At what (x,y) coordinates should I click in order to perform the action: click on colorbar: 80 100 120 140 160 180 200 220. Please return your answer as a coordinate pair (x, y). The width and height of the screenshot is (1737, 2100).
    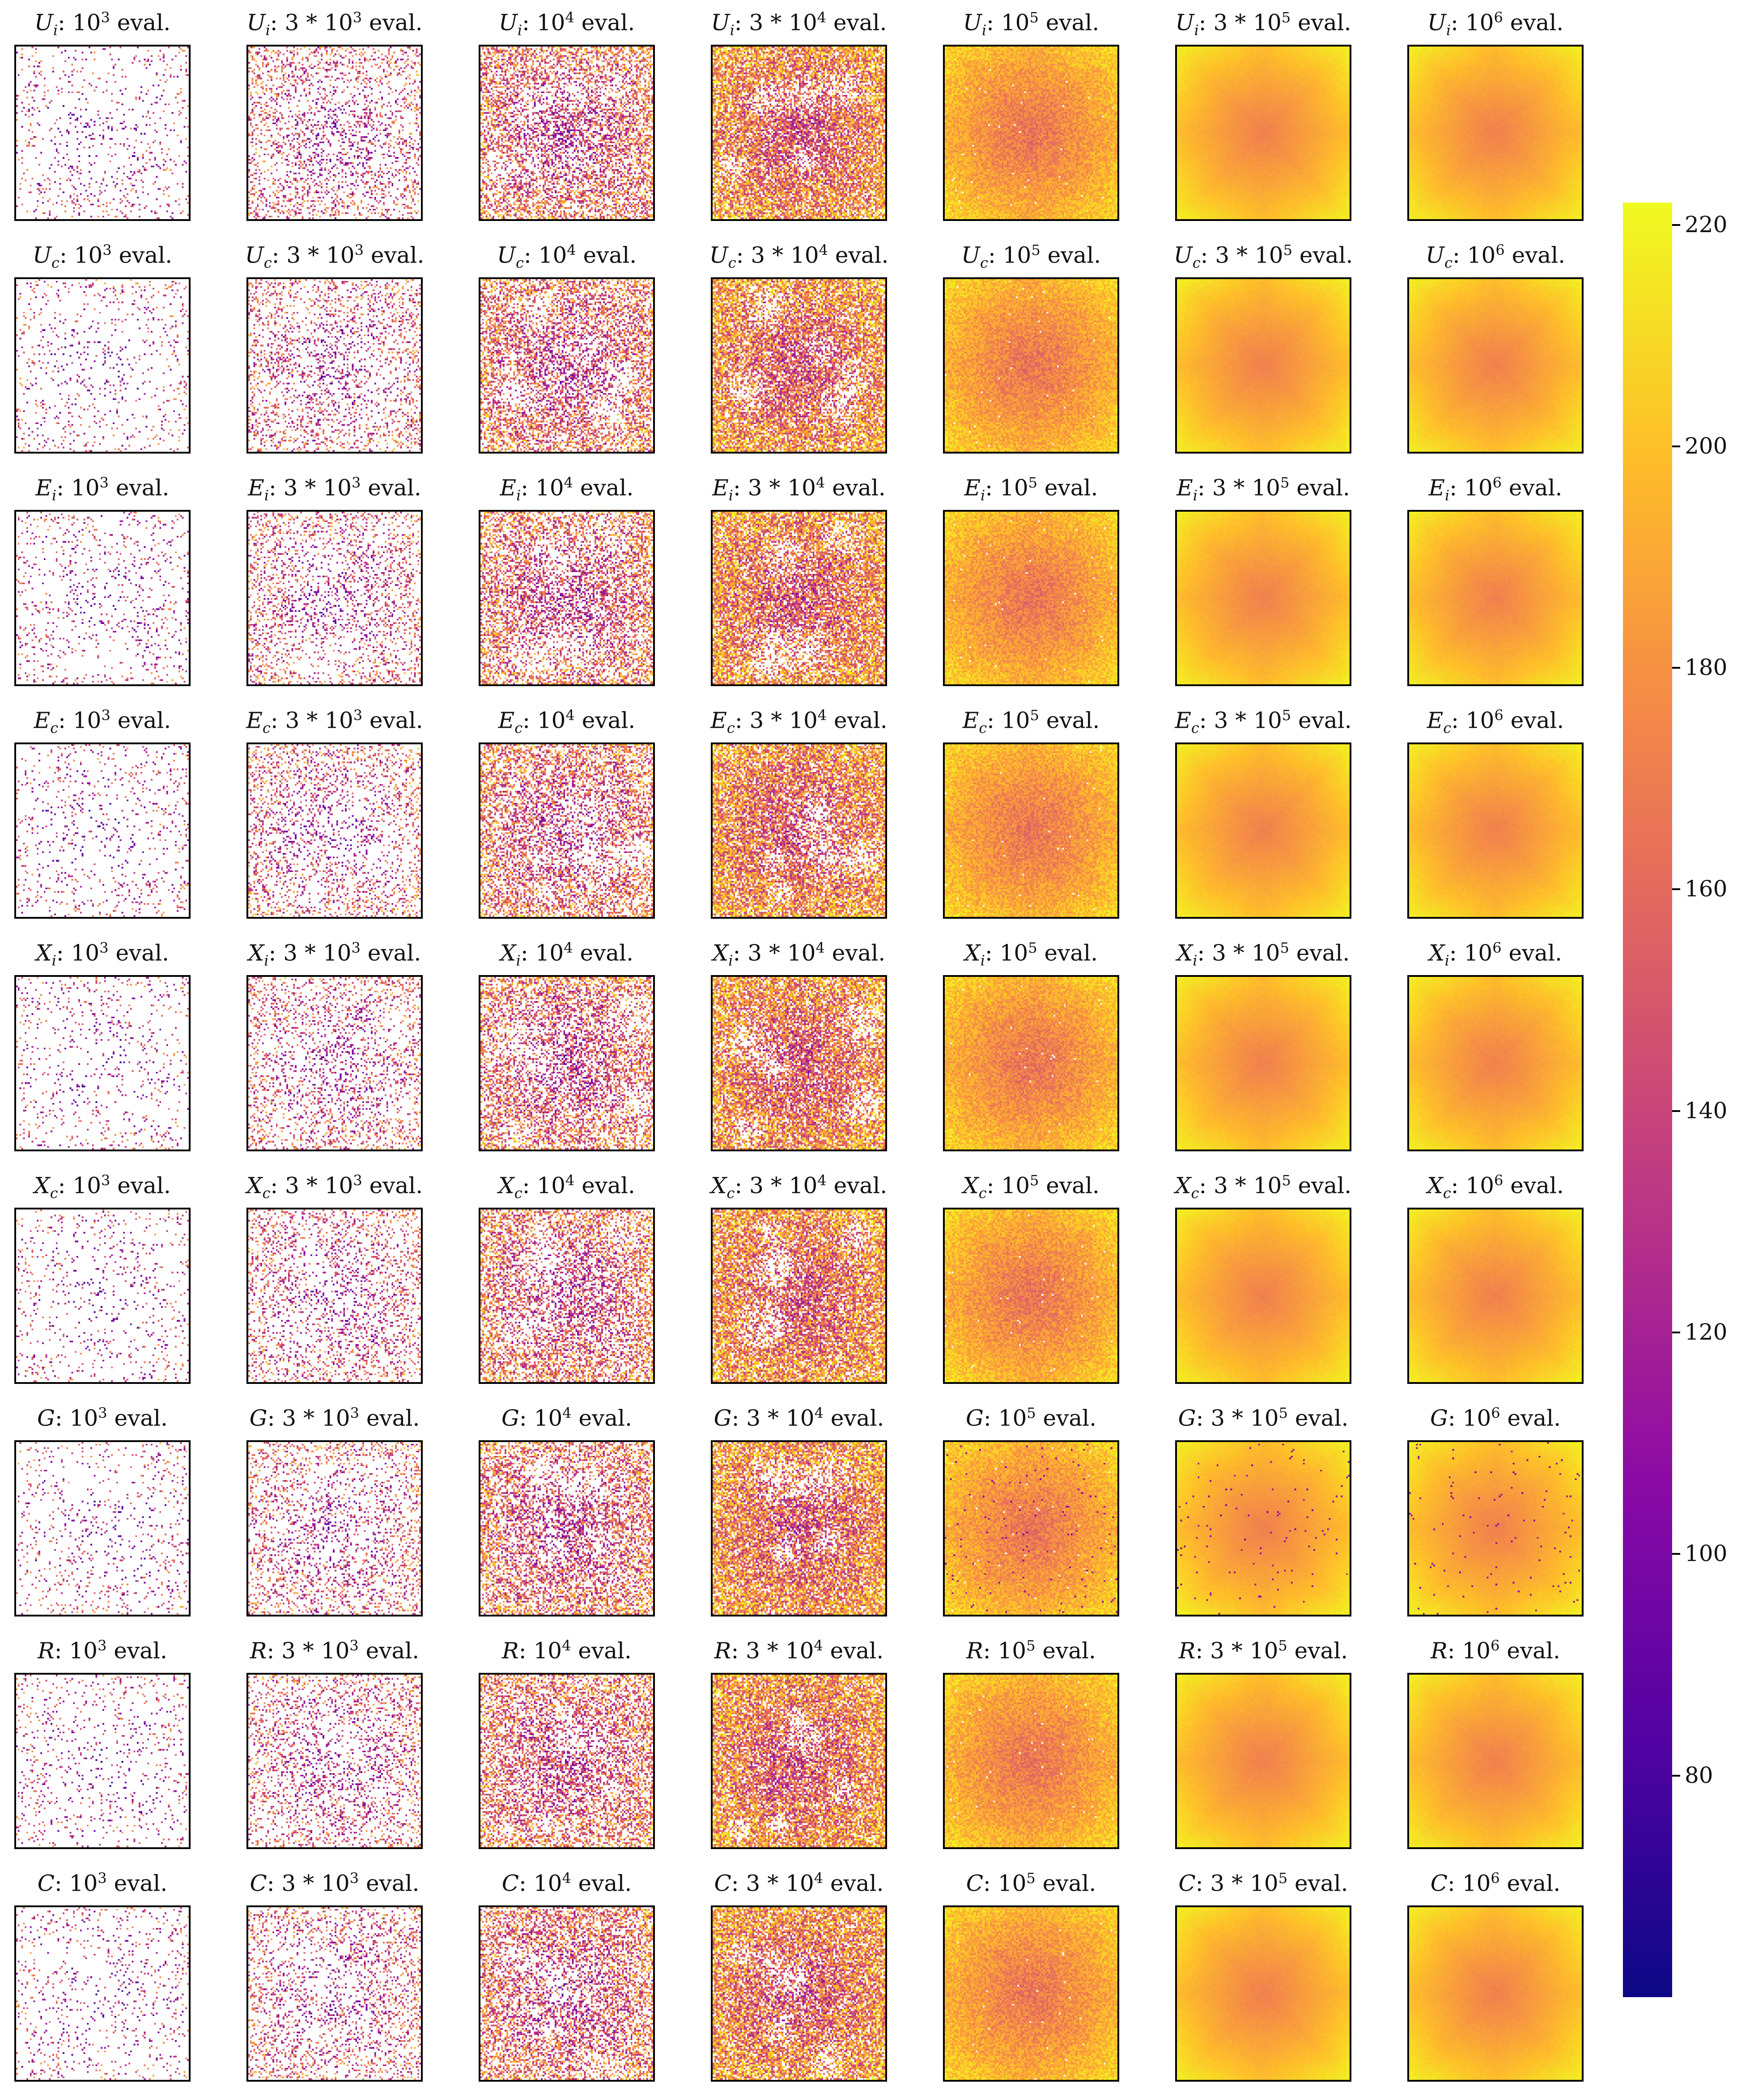
    Looking at the image, I should click on (1675, 1100).